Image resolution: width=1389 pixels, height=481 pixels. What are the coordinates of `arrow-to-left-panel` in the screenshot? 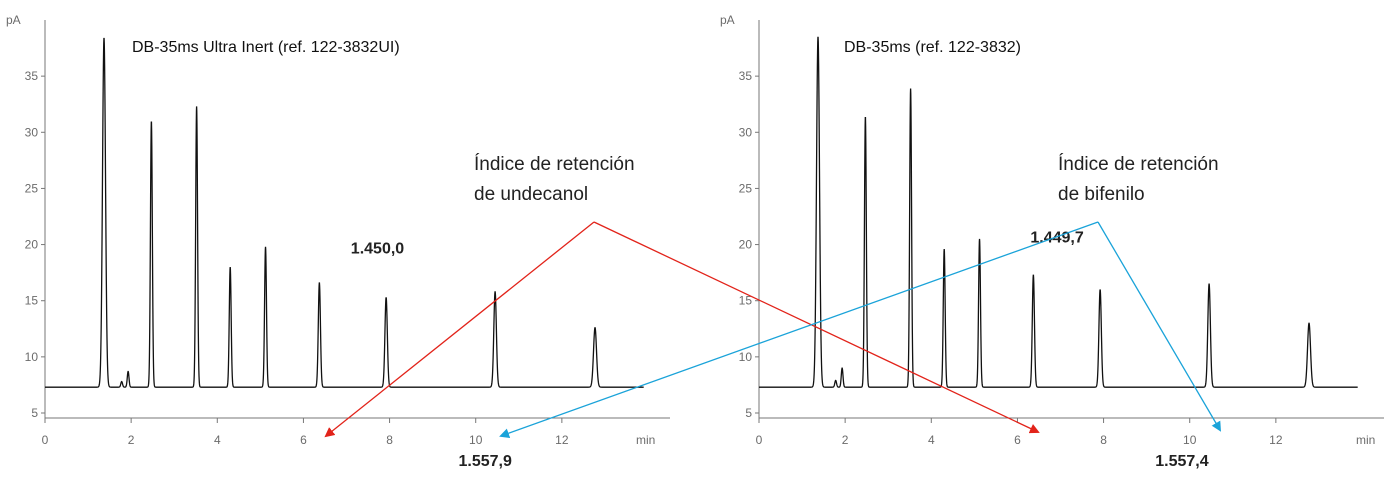 It's located at (459, 329).